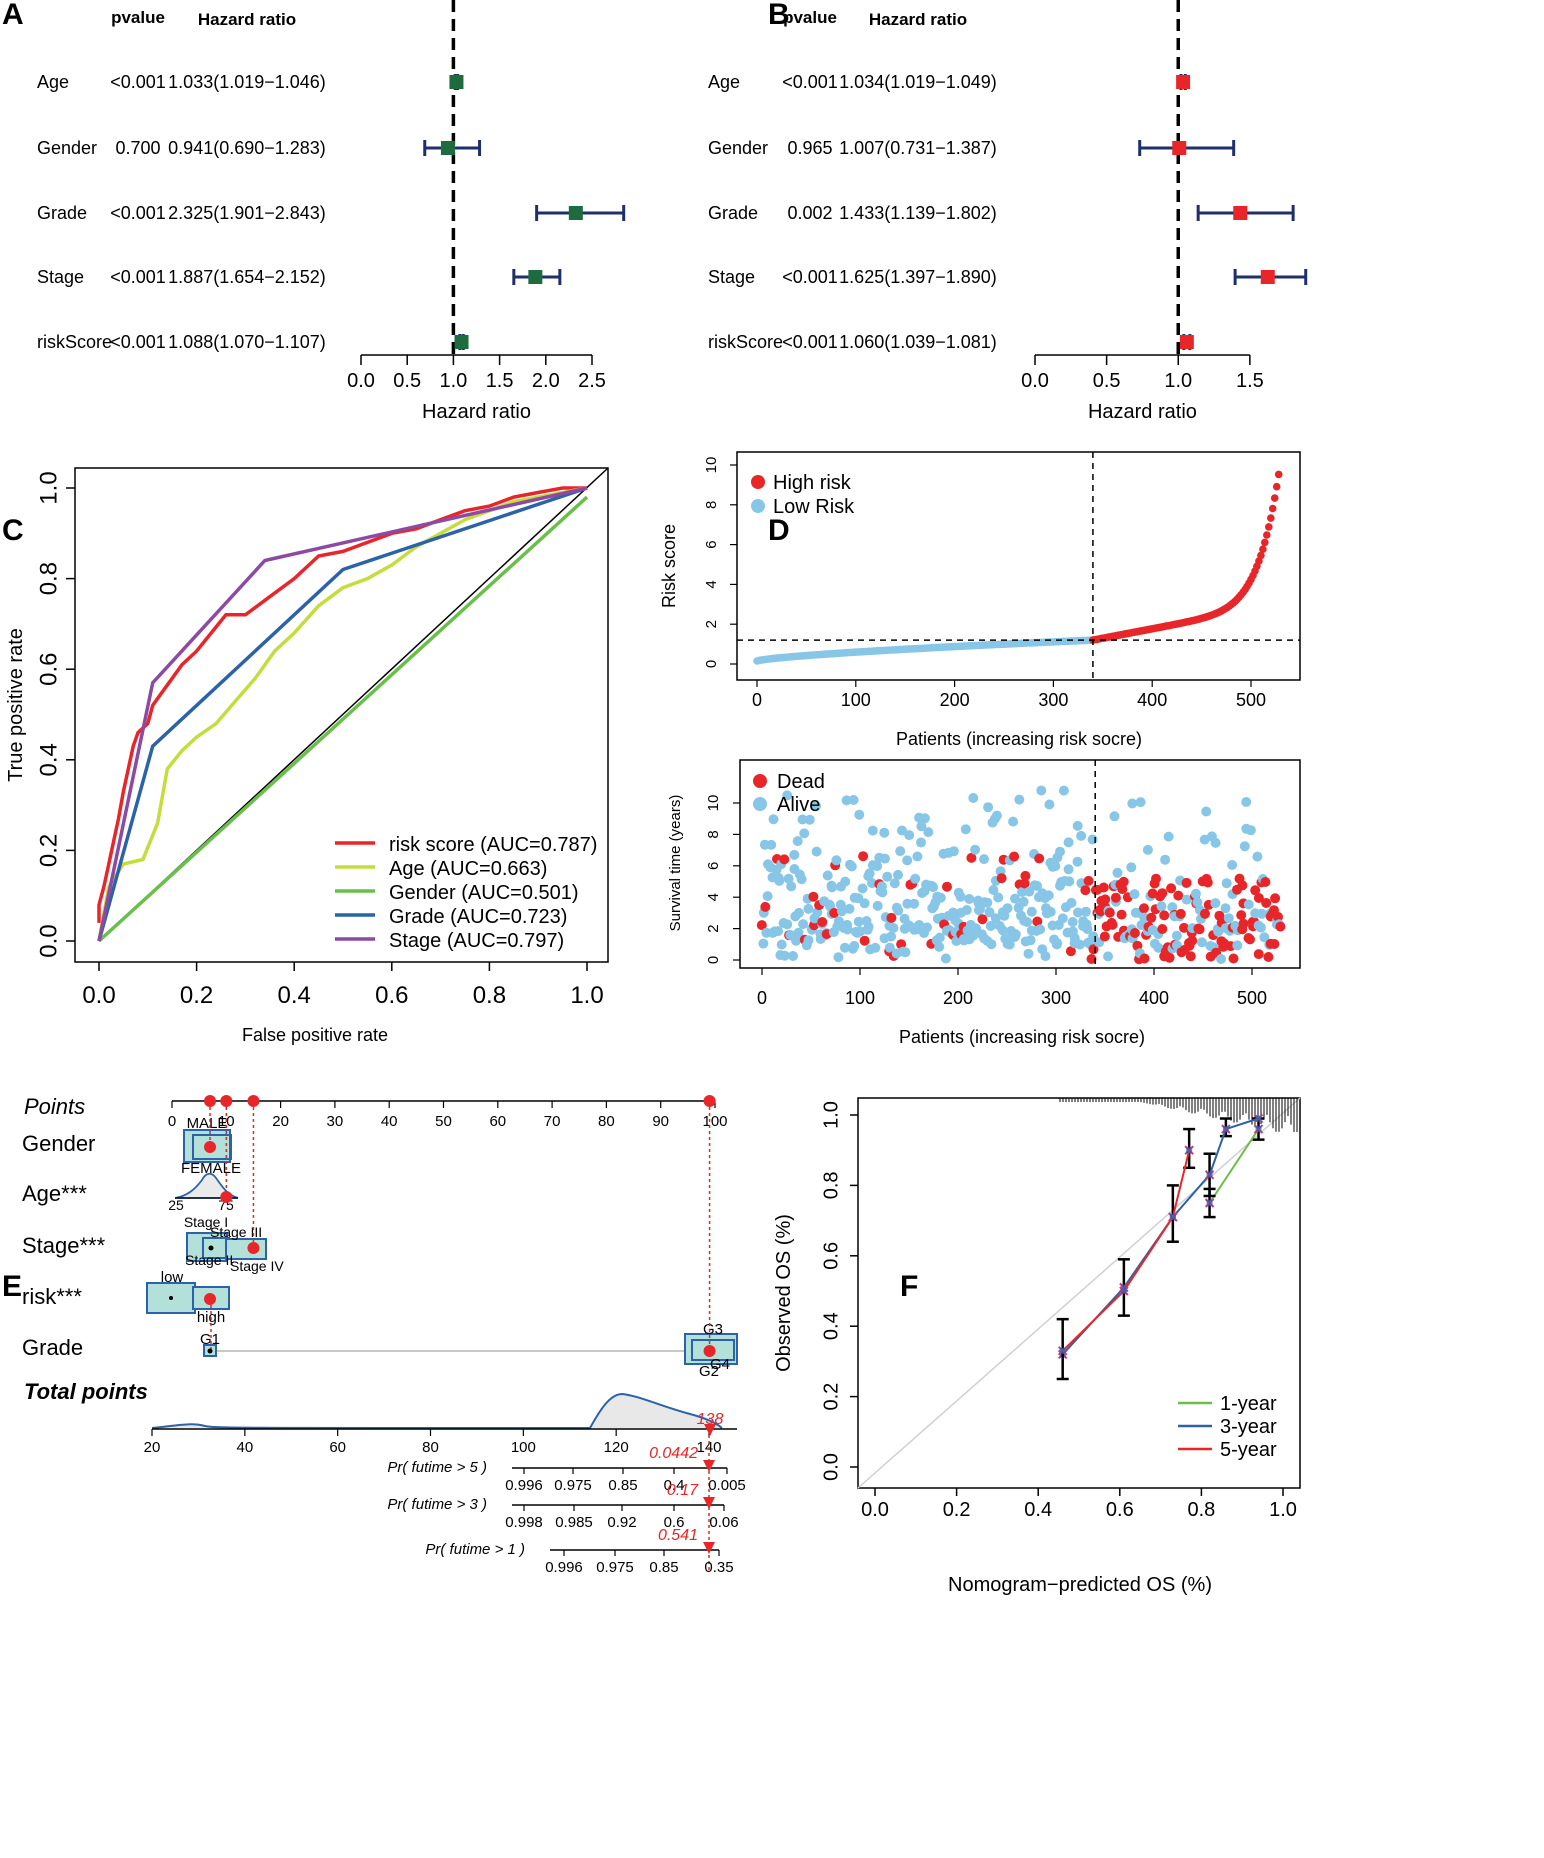  I want to click on x-tick-label: 0.0, so click(1035, 381).